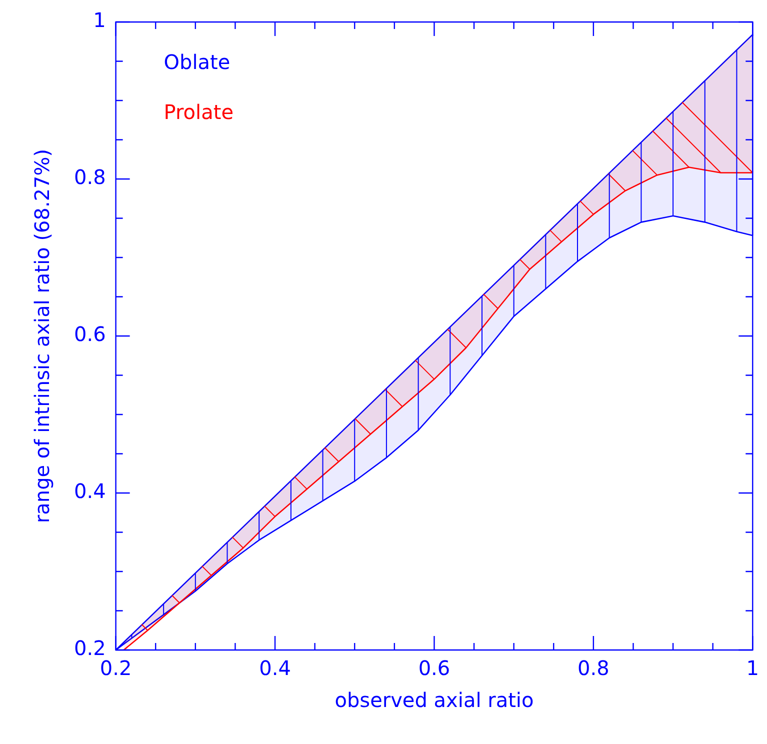 This screenshot has height=744, width=767. What do you see at coordinates (90, 334) in the screenshot?
I see `y-tick-label: 0.6` at bounding box center [90, 334].